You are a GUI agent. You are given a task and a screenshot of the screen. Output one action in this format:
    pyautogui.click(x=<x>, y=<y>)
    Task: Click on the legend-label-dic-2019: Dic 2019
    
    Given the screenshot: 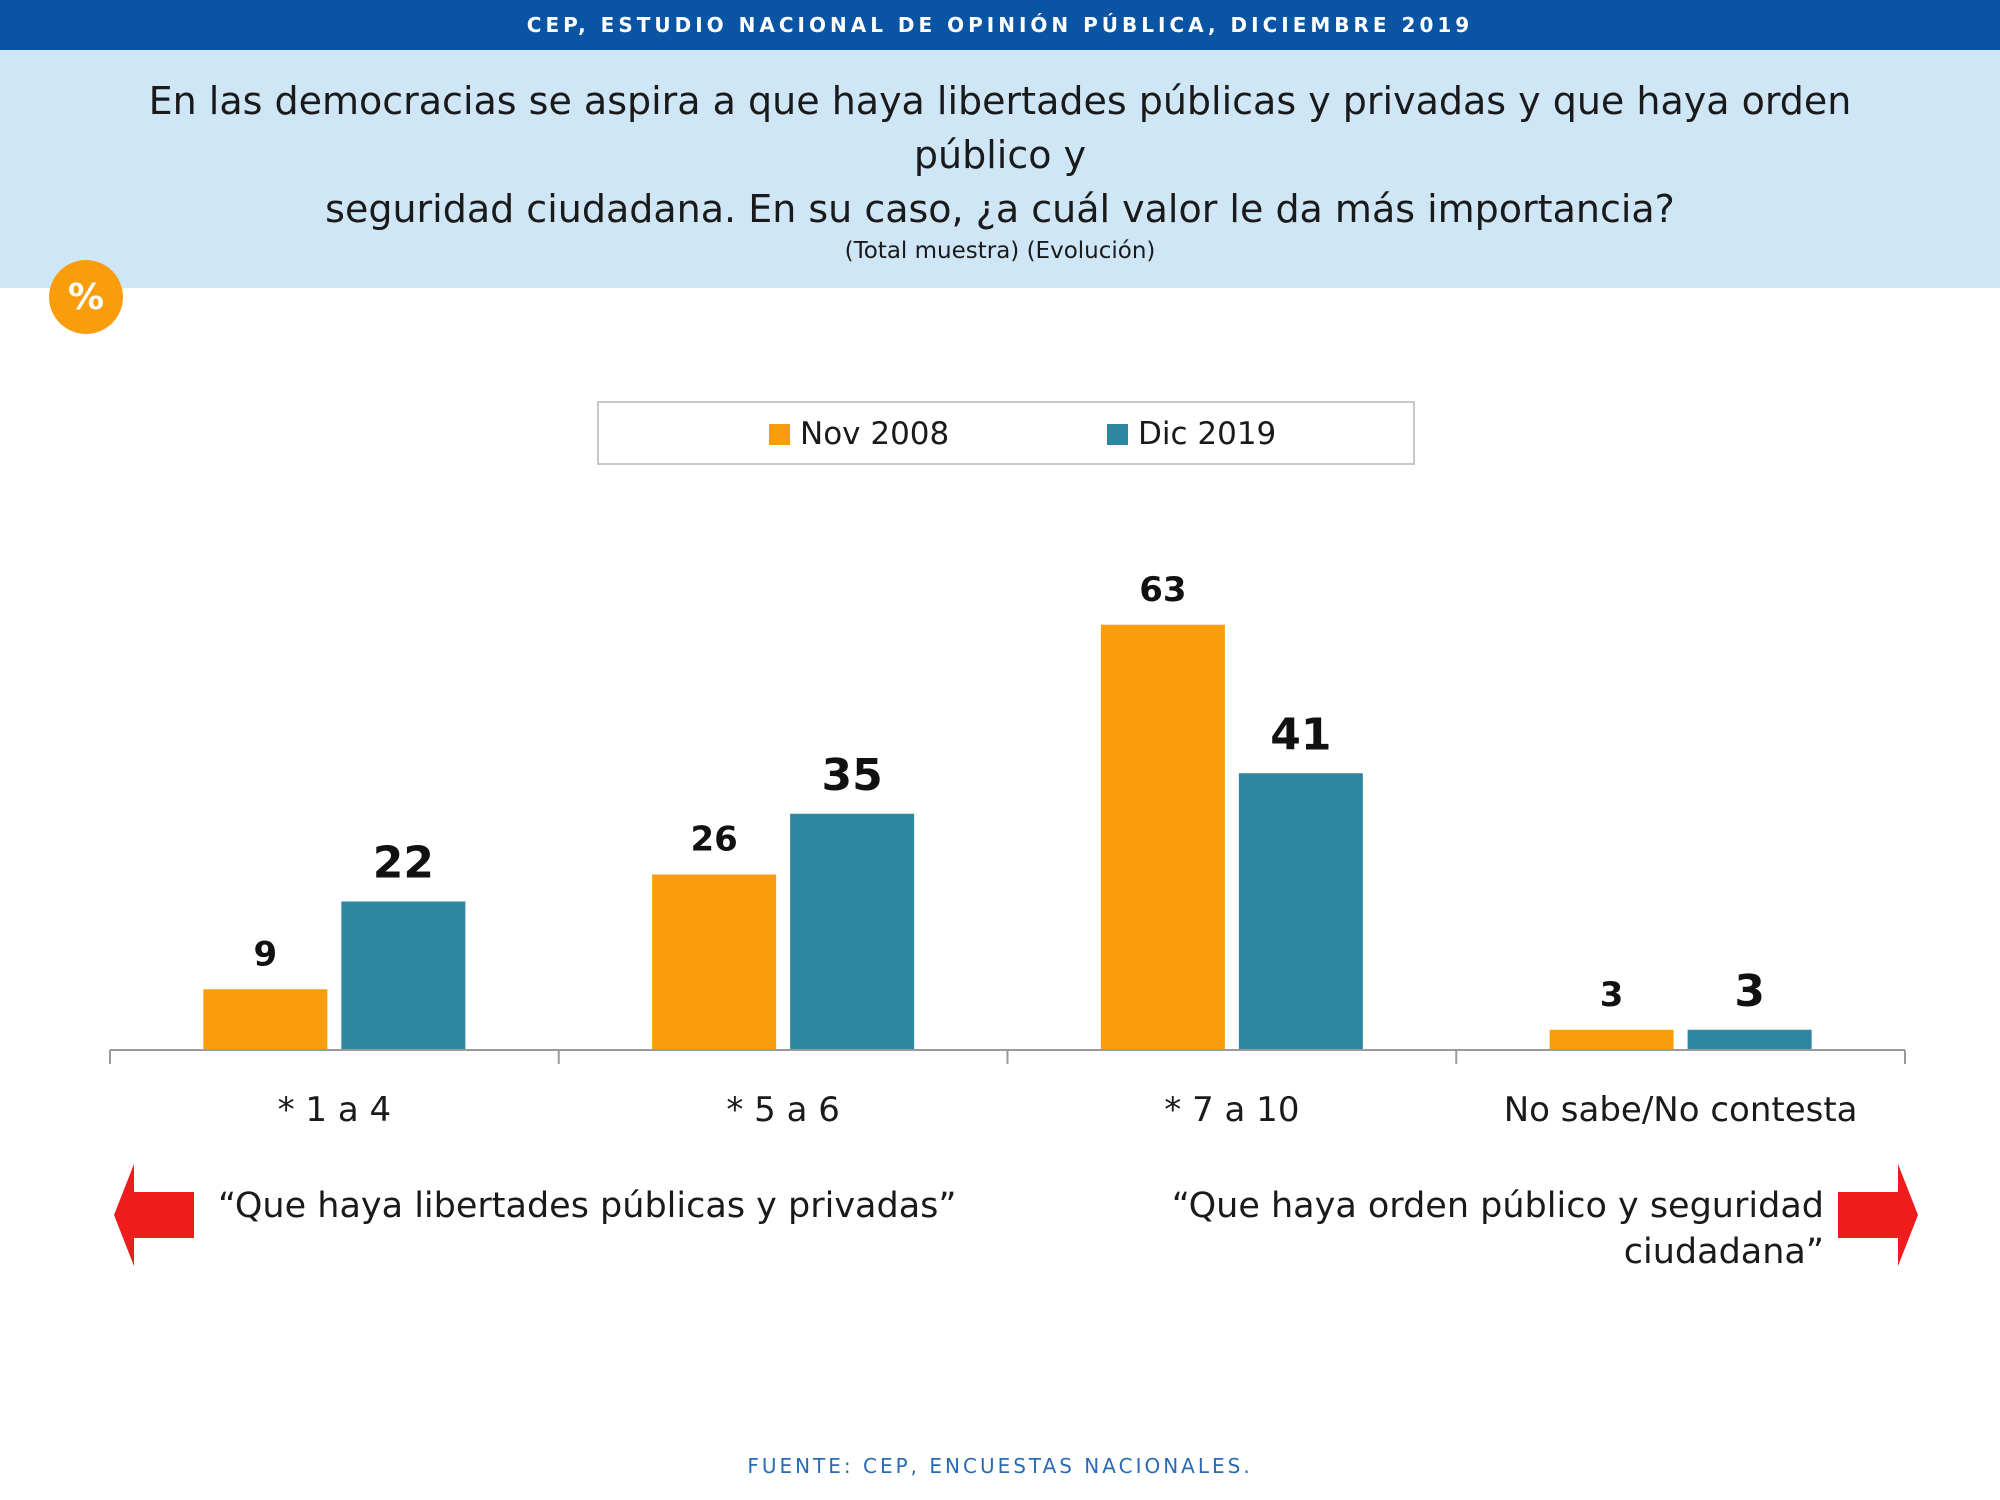 What is the action you would take?
    pyautogui.click(x=1207, y=434)
    